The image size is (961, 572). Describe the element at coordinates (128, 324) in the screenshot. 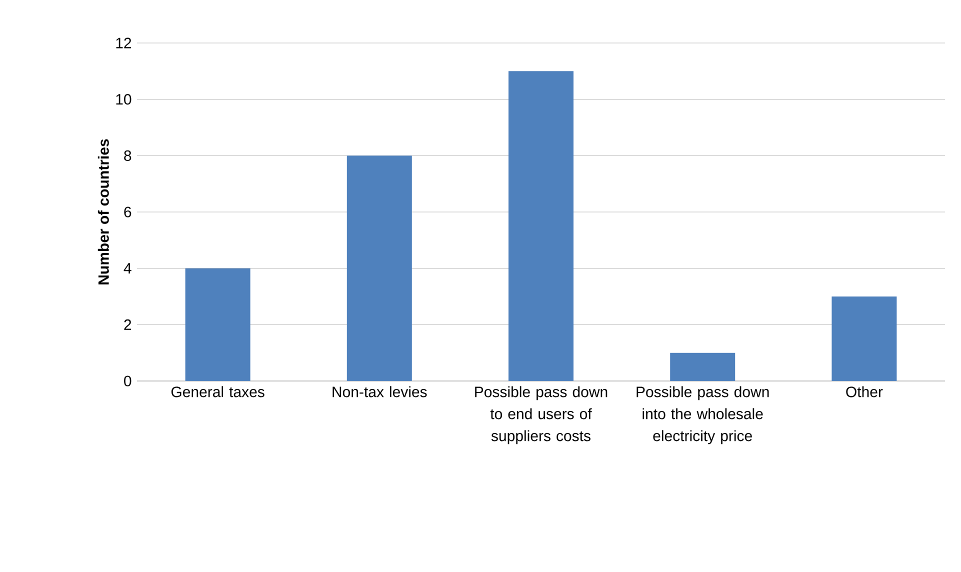

I see `y-tick-label: 2` at that location.